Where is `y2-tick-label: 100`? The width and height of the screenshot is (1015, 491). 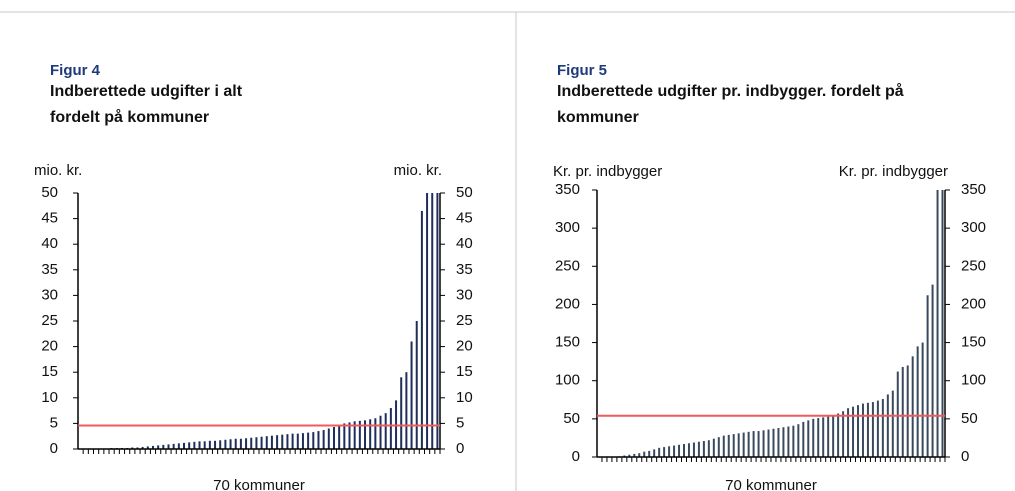
y2-tick-label: 100 is located at coordinates (973, 380).